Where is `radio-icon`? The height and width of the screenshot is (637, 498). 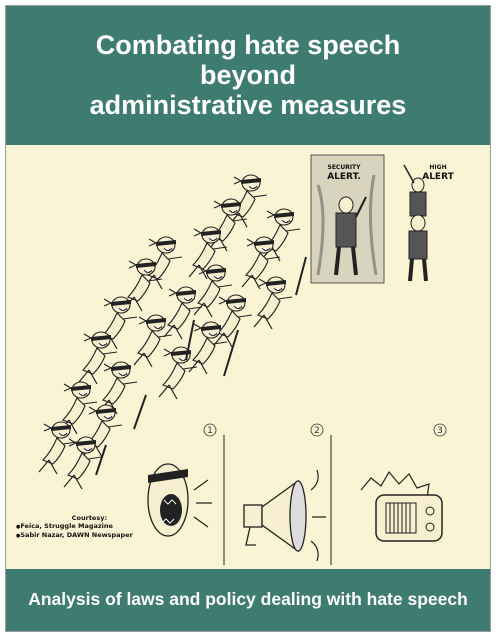
radio-icon is located at coordinates (401, 506).